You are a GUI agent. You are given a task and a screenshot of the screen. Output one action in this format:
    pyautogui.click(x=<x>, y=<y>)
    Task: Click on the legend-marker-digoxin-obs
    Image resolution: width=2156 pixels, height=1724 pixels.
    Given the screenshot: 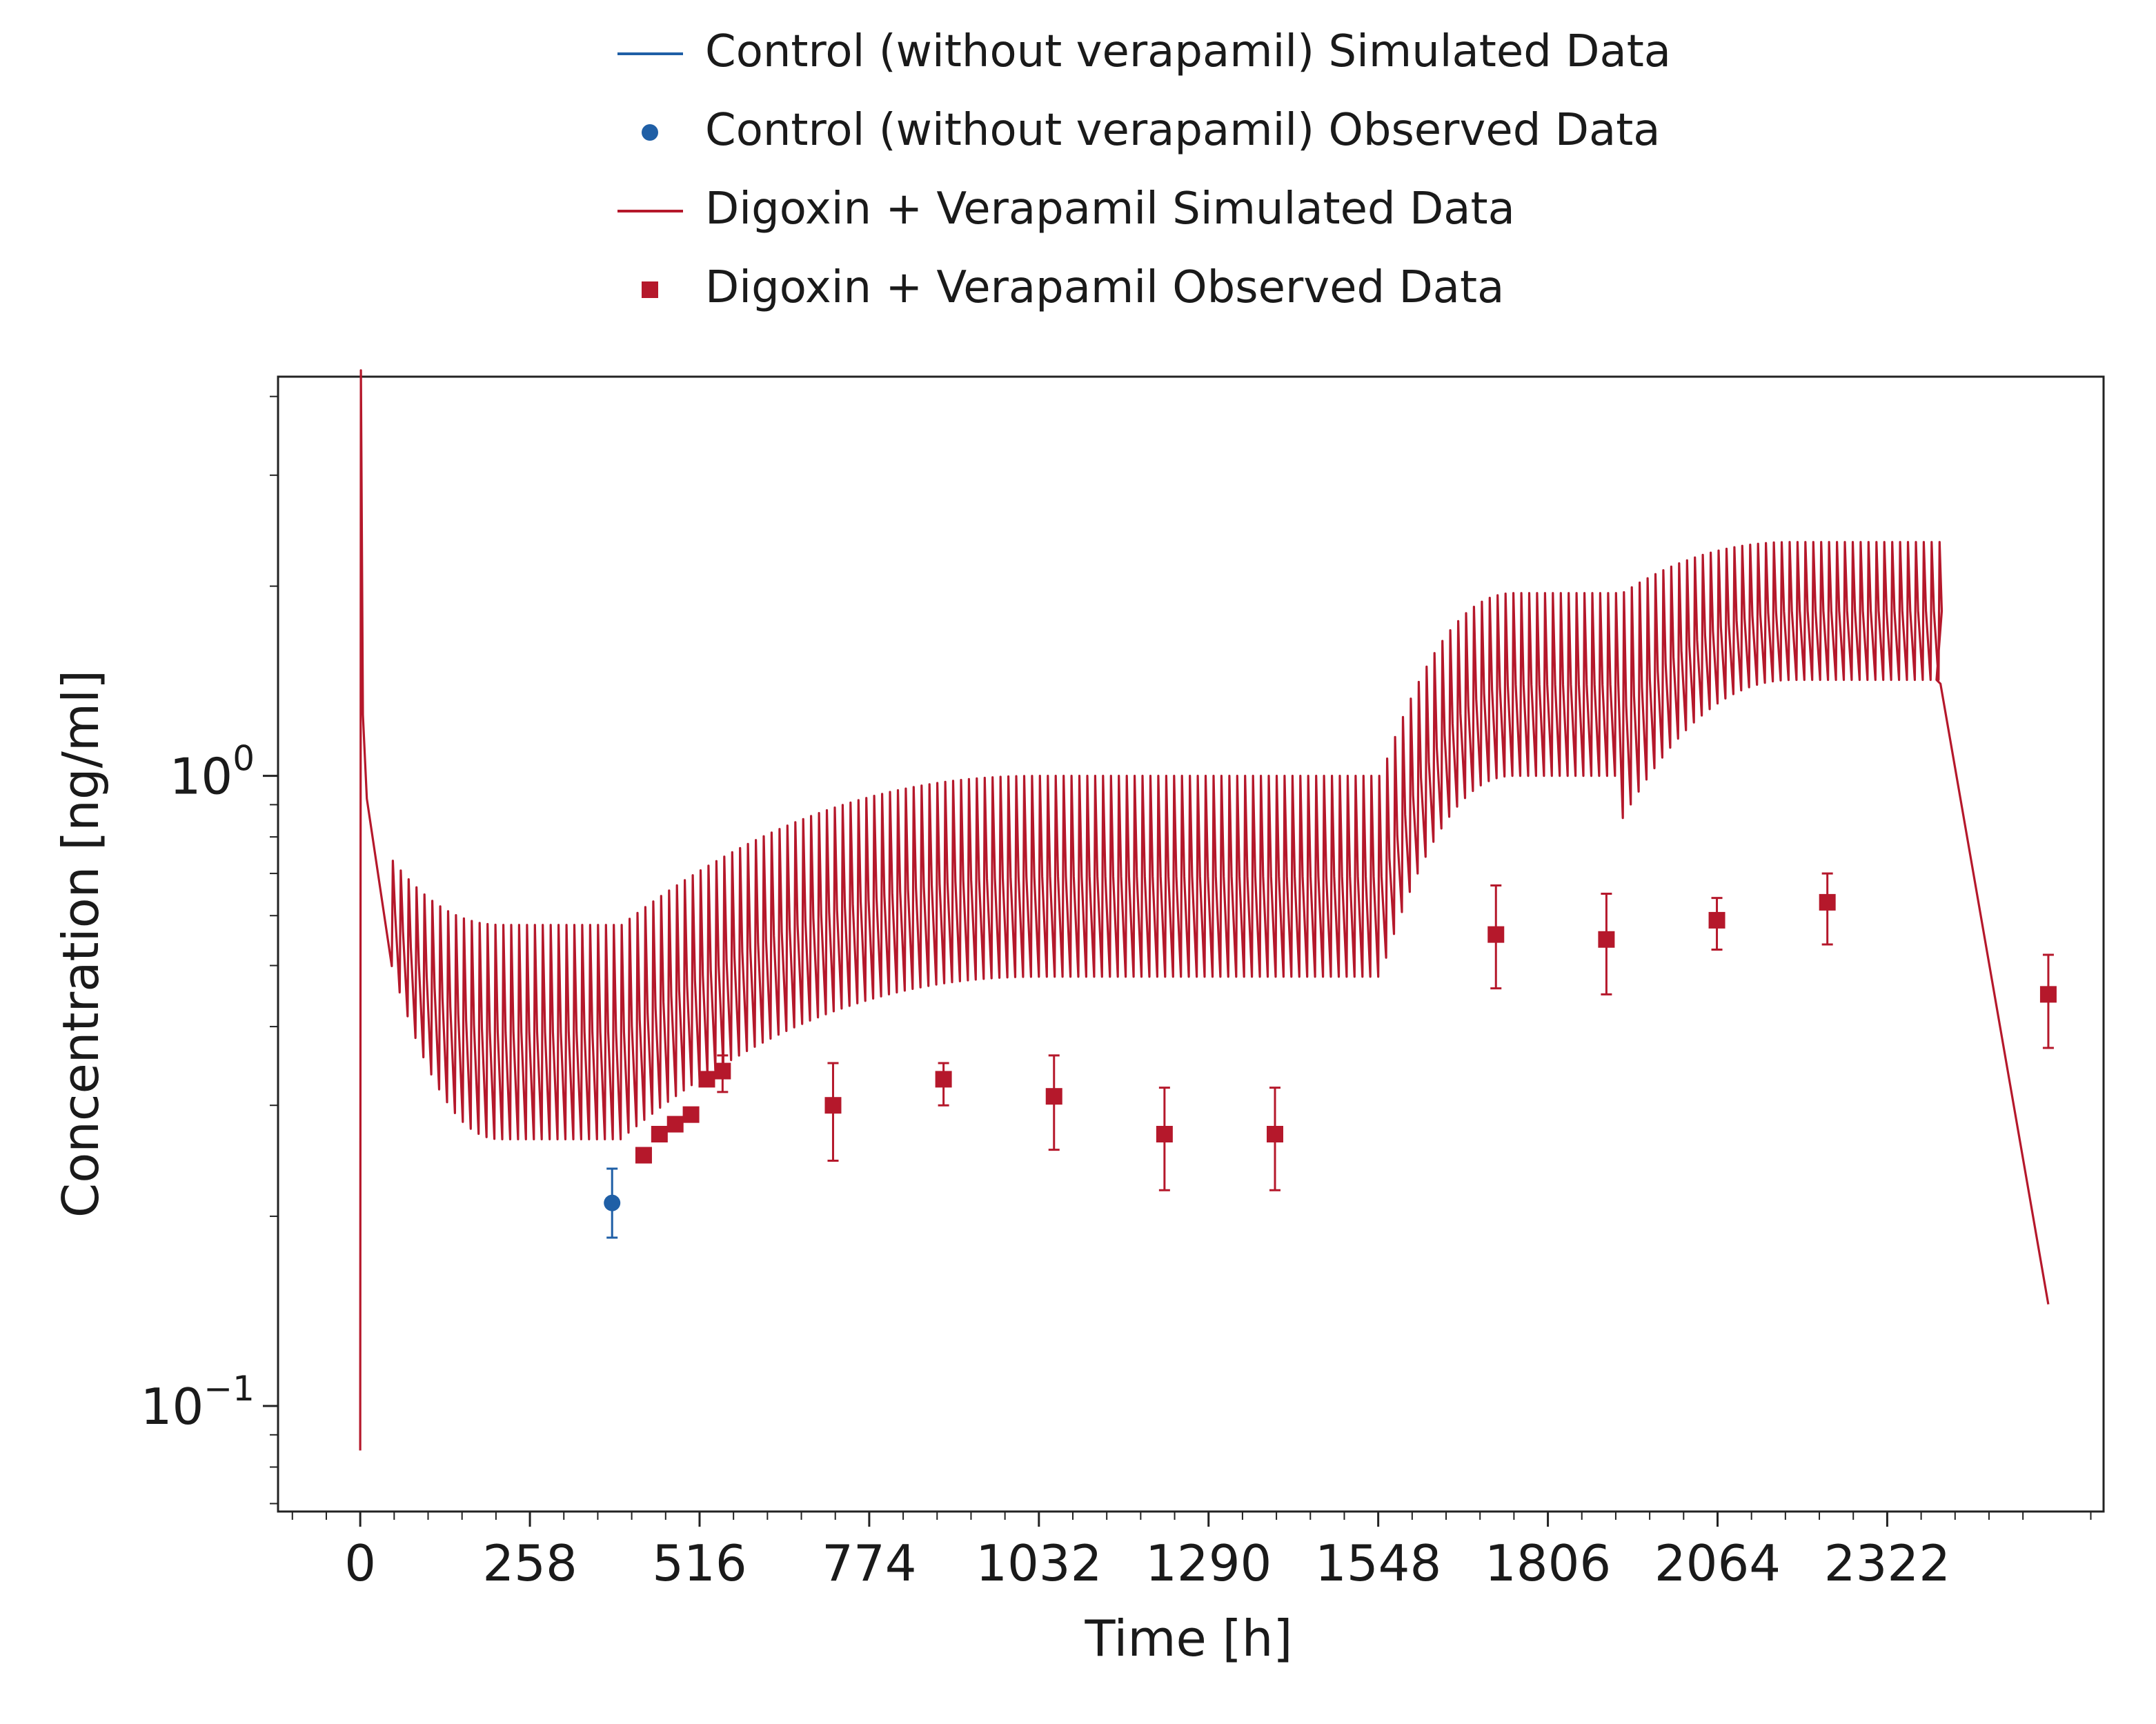 What is the action you would take?
    pyautogui.click(x=650, y=289)
    